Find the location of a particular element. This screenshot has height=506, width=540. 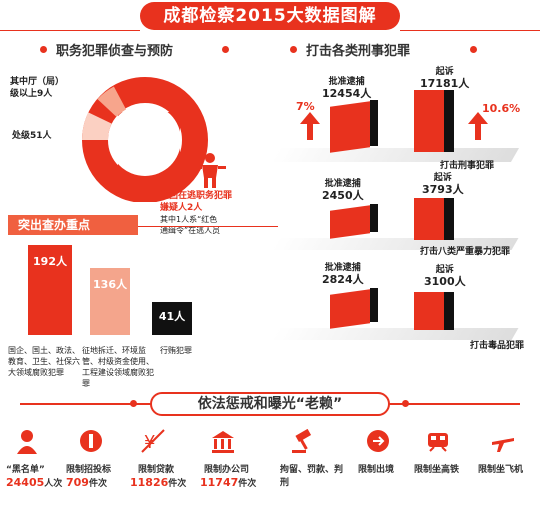

office-value: 11747件次 is located at coordinates (228, 482).